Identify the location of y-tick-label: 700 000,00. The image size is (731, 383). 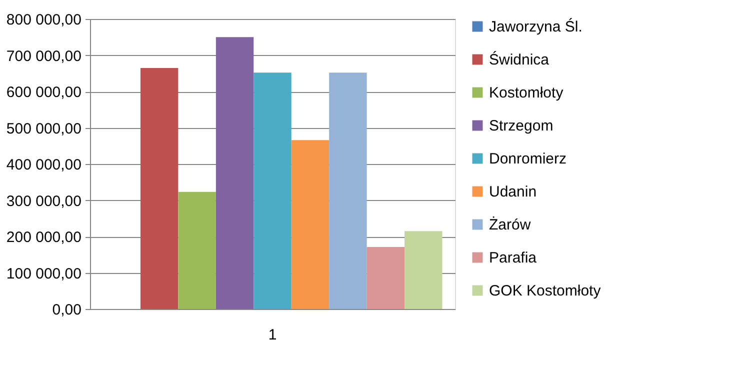
(44, 56).